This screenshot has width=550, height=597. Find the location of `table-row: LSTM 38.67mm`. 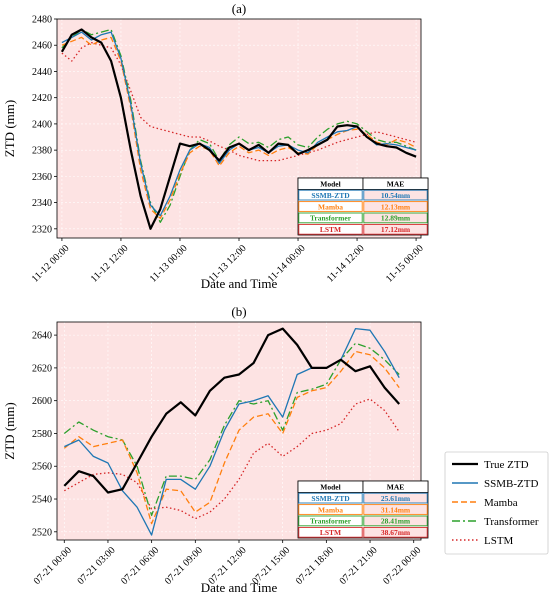

table-row: LSTM 38.67mm is located at coordinates (363, 532).